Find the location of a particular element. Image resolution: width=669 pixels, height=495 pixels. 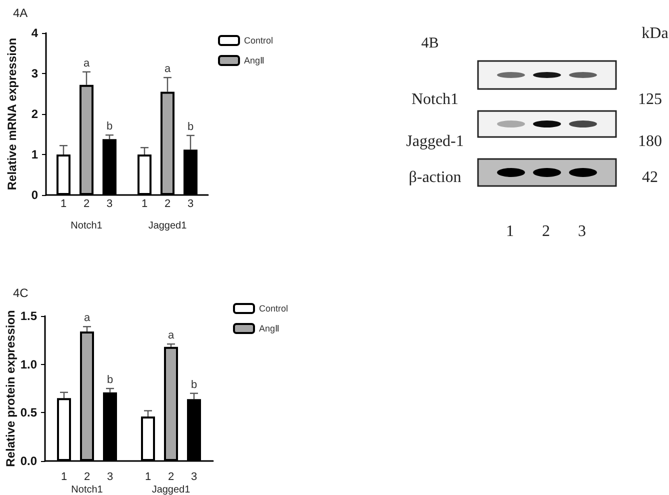

y-tick-label: 3 is located at coordinates (34, 73).